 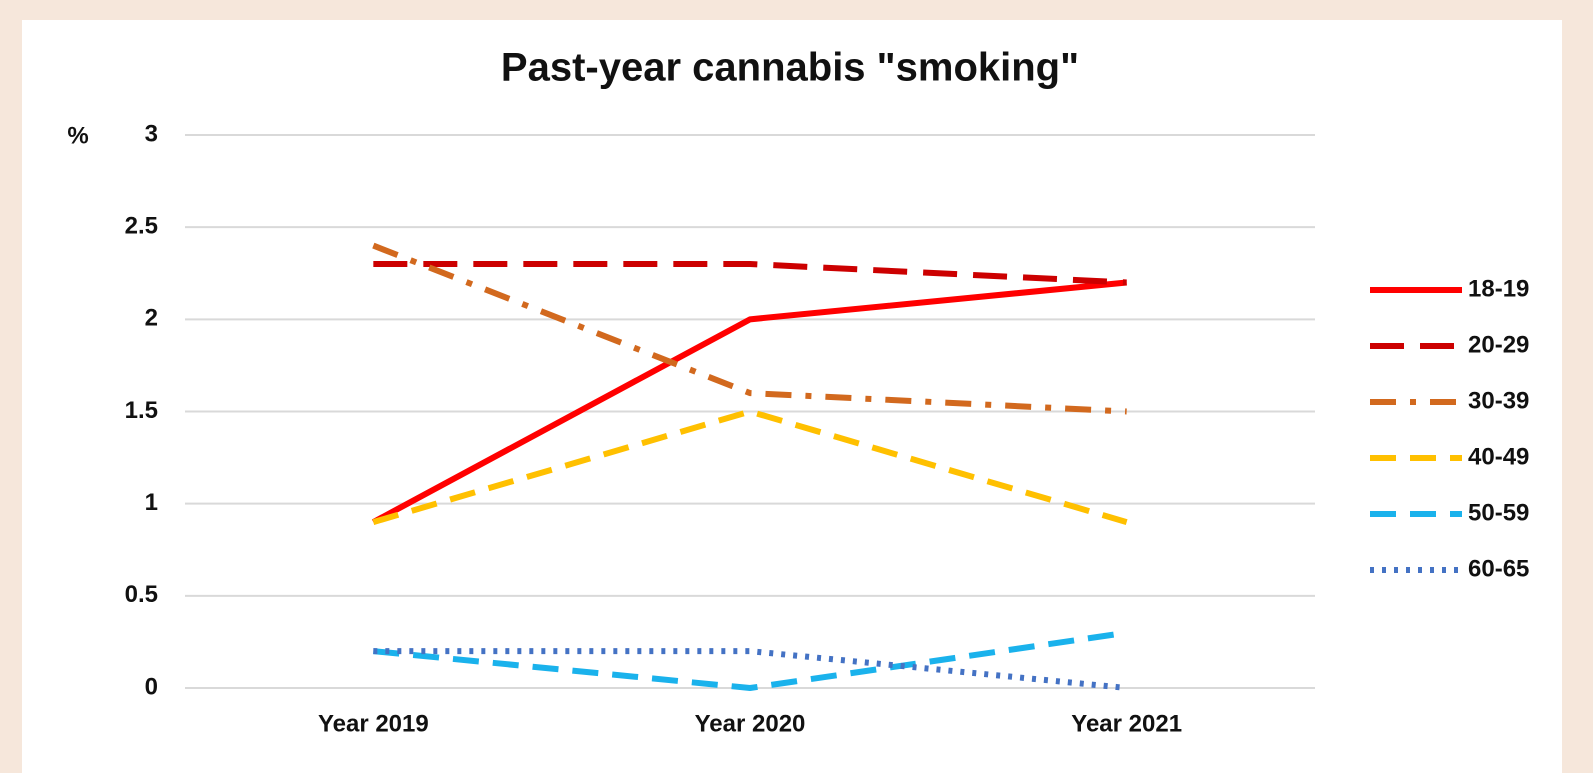 What do you see at coordinates (373, 723) in the screenshot?
I see `x-tick-label: Year 2019` at bounding box center [373, 723].